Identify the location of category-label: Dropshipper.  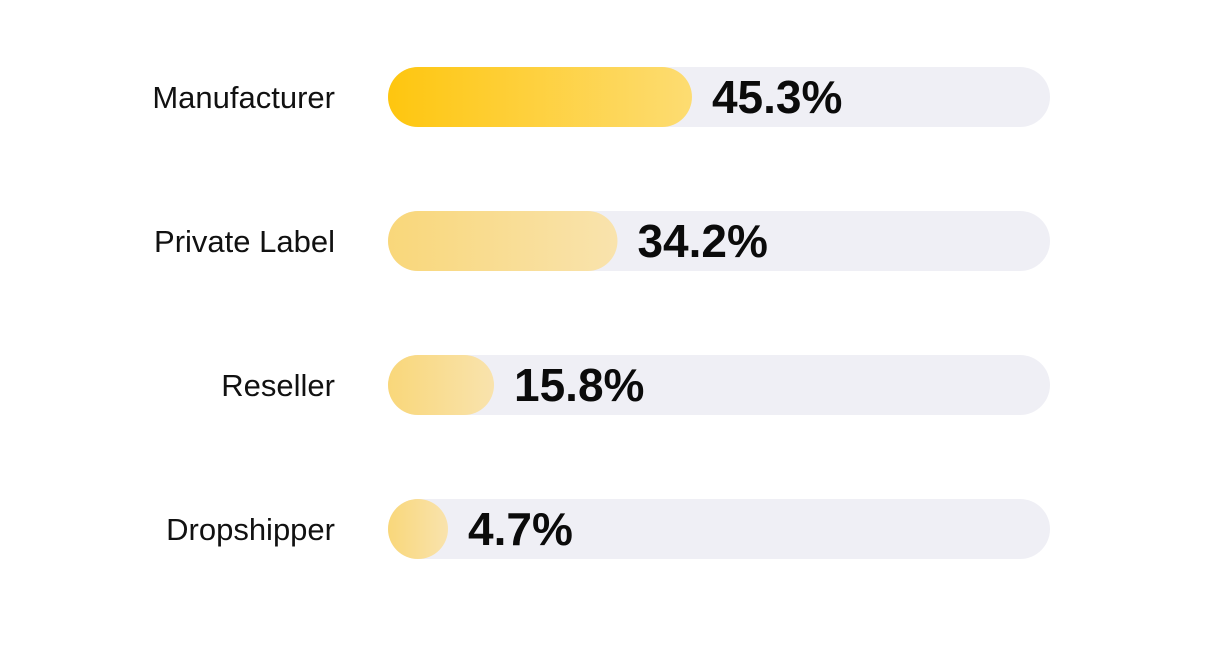
(250, 529).